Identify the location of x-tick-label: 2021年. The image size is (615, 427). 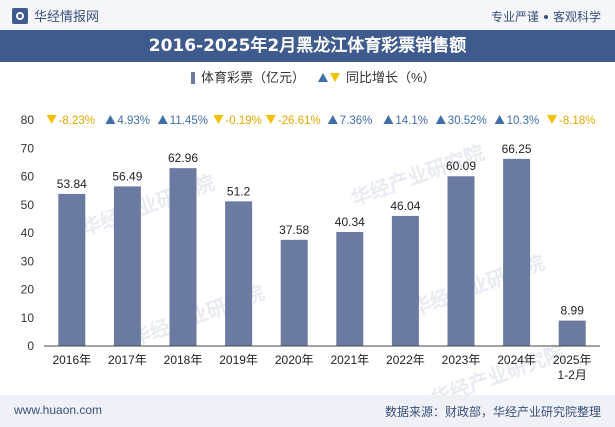
(349, 360).